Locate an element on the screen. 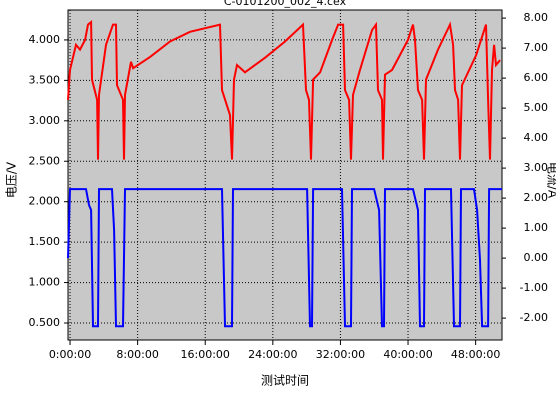  y2-tick-label: 7.00 is located at coordinates (536, 47).